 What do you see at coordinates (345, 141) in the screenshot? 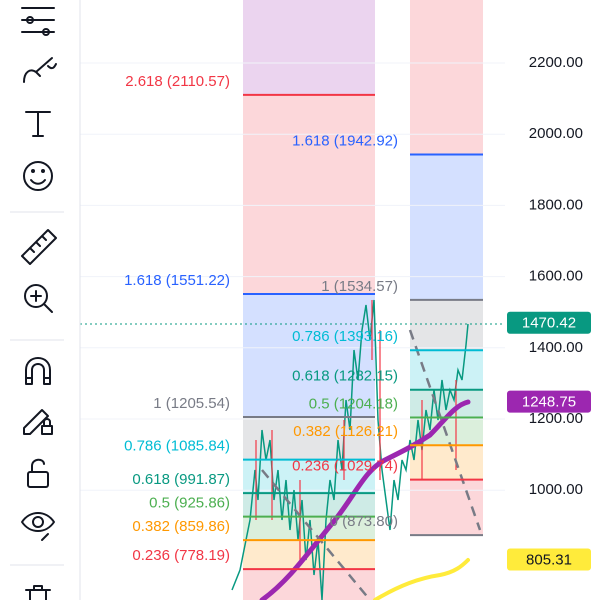
I see `fib-level-label: 1.618 (1942.92)` at bounding box center [345, 141].